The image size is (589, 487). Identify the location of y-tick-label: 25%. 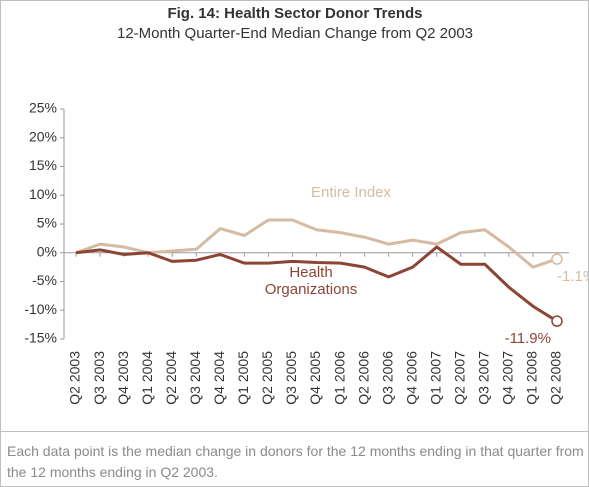
(43, 108).